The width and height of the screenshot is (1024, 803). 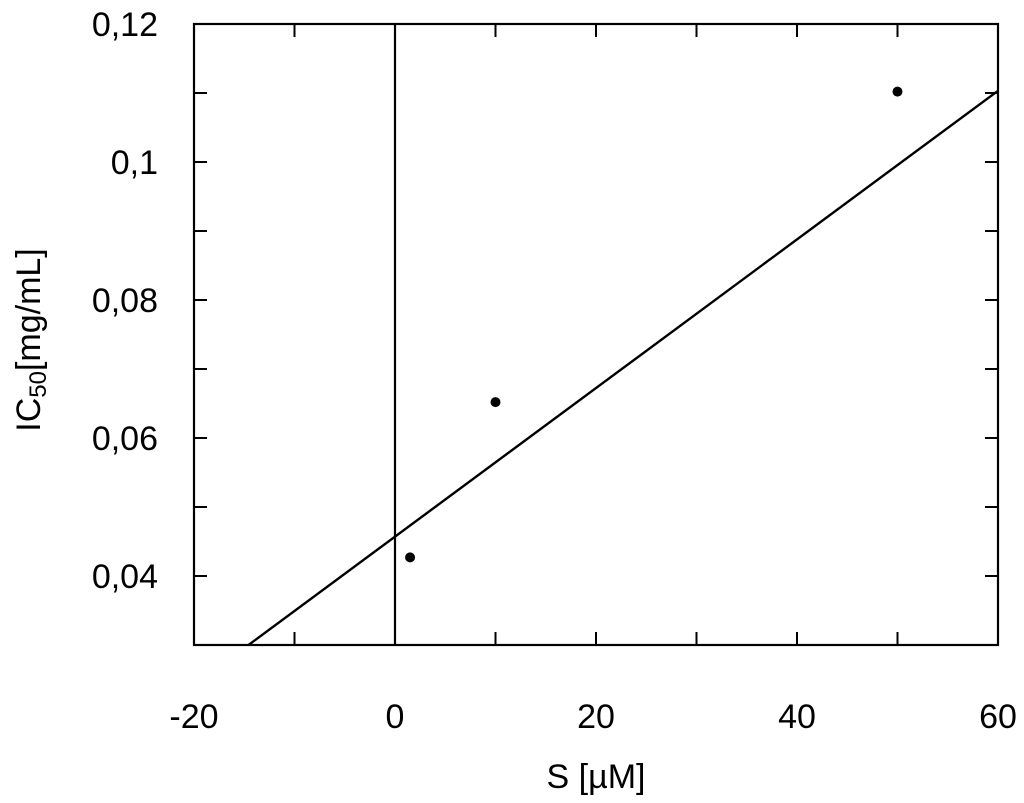 I want to click on x-tick-label: 40, so click(x=797, y=717).